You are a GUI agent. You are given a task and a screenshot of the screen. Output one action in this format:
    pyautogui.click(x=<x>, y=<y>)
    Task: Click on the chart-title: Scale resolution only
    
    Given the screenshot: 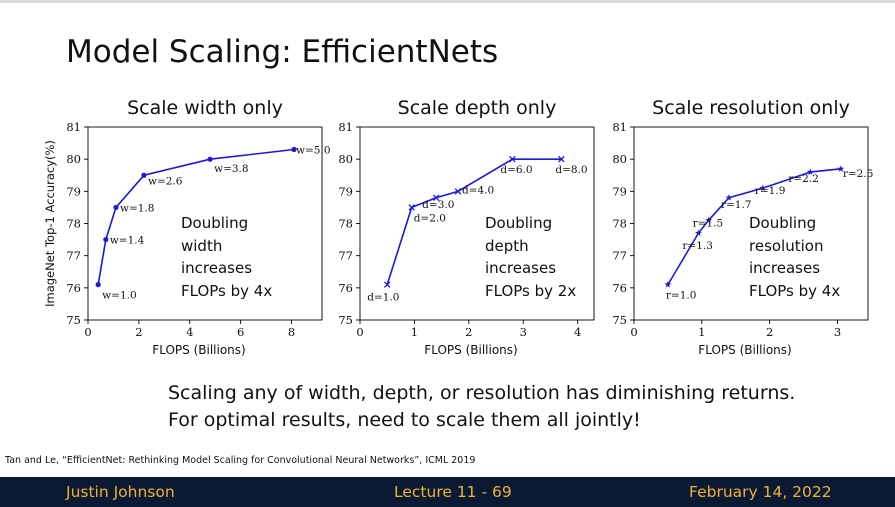 What is the action you would take?
    pyautogui.click(x=751, y=108)
    